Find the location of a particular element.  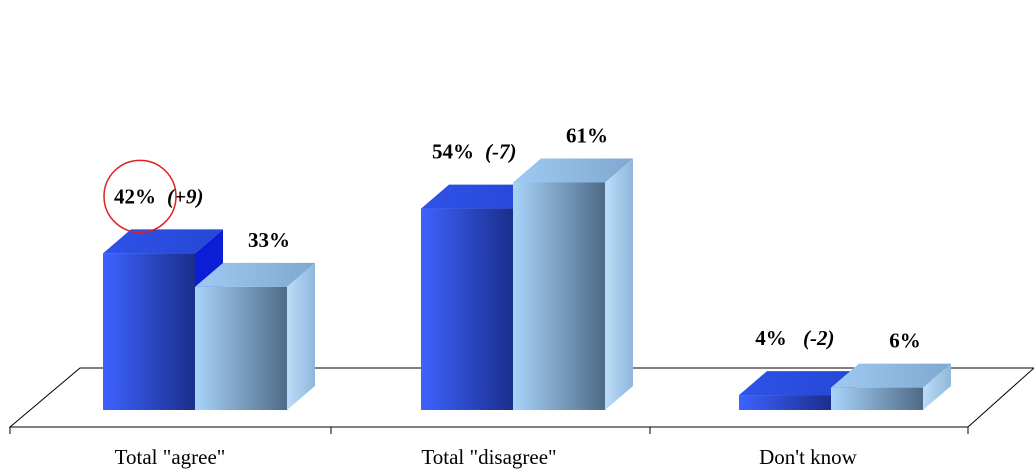

change-label-total-disagree-series-1: (-7) is located at coordinates (500, 152).